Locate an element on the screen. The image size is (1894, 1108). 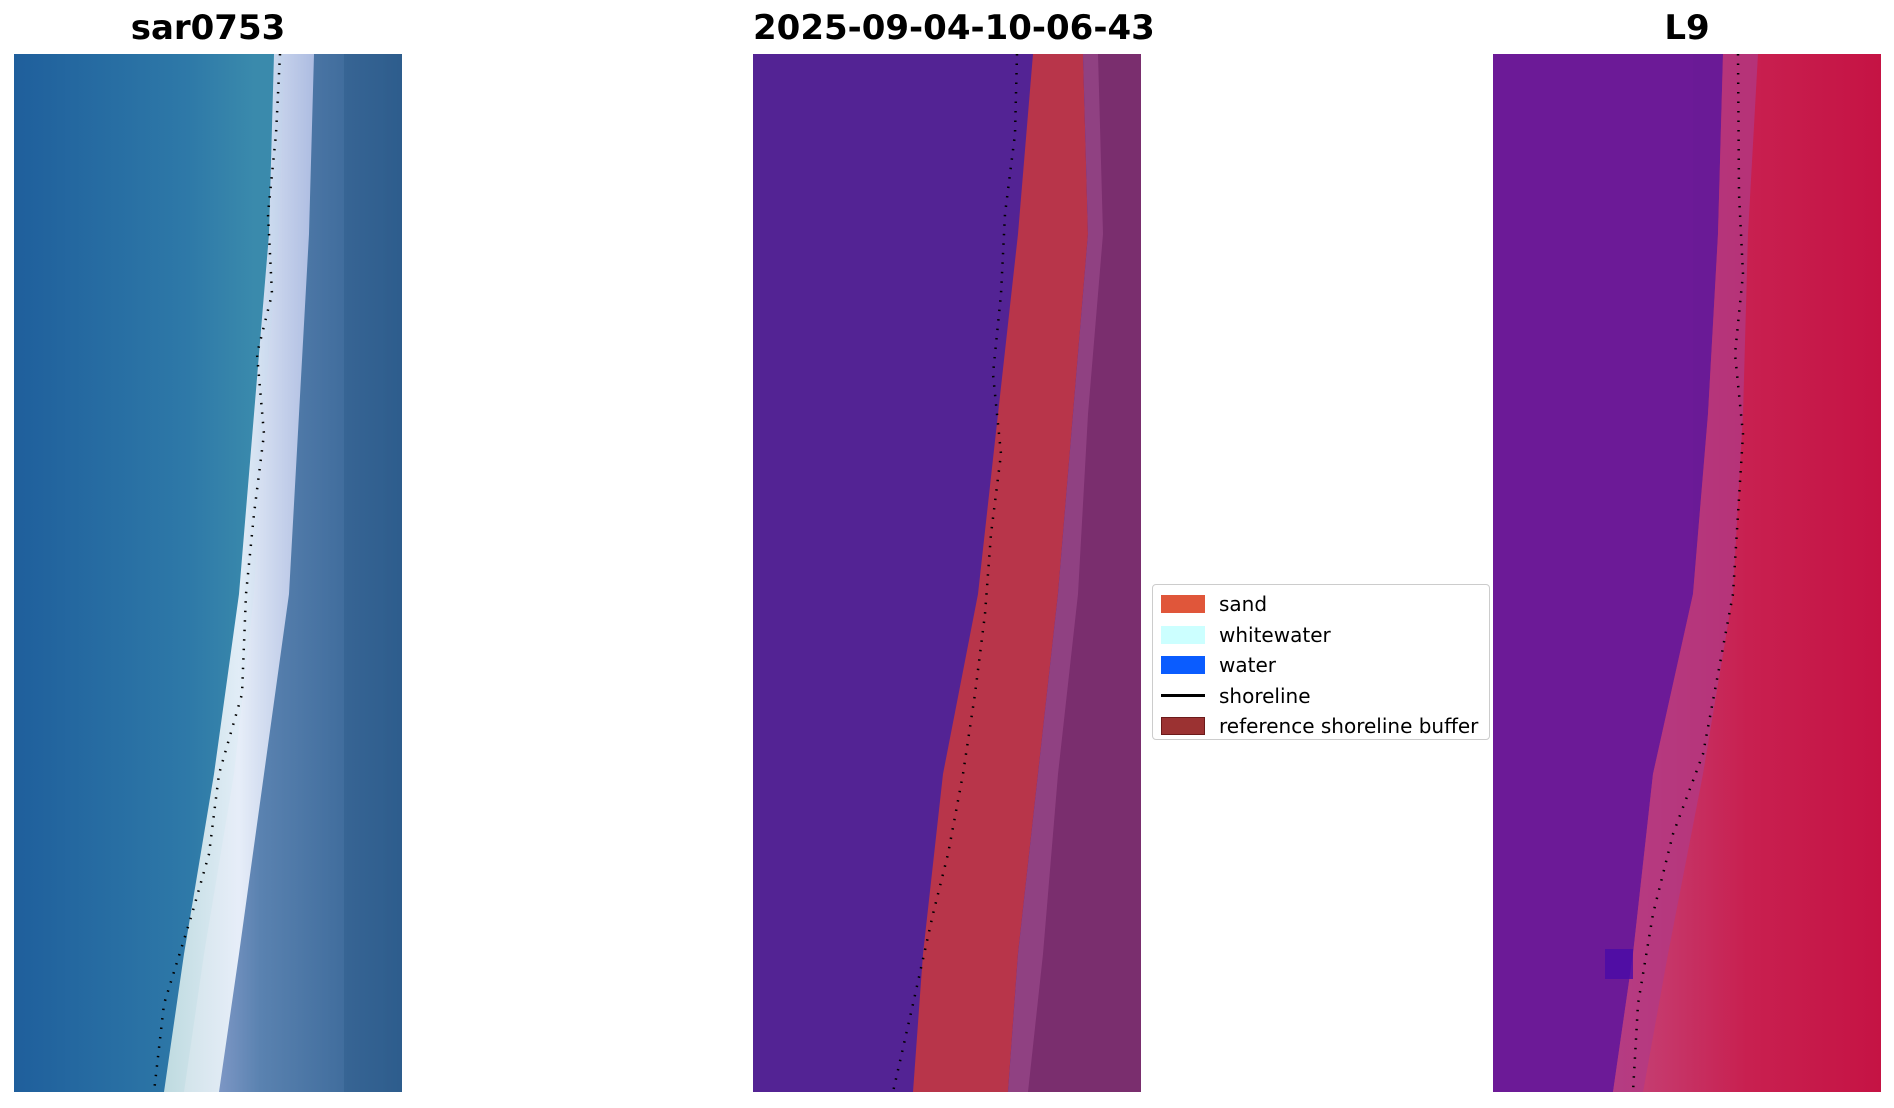
legend-item-sand: sand is located at coordinates (1321, 604).